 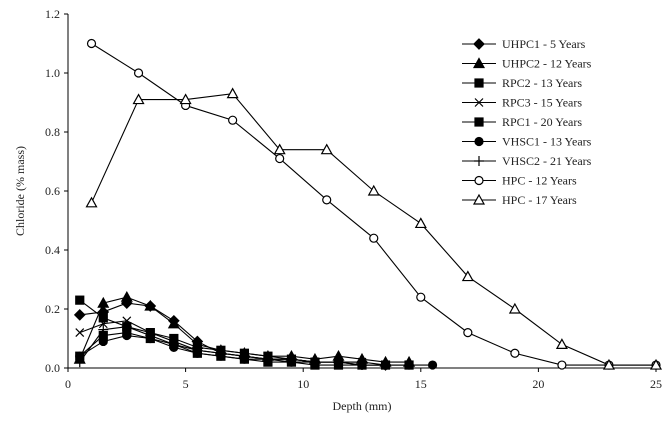 I want to click on x-tick-label: 20, so click(x=538, y=384).